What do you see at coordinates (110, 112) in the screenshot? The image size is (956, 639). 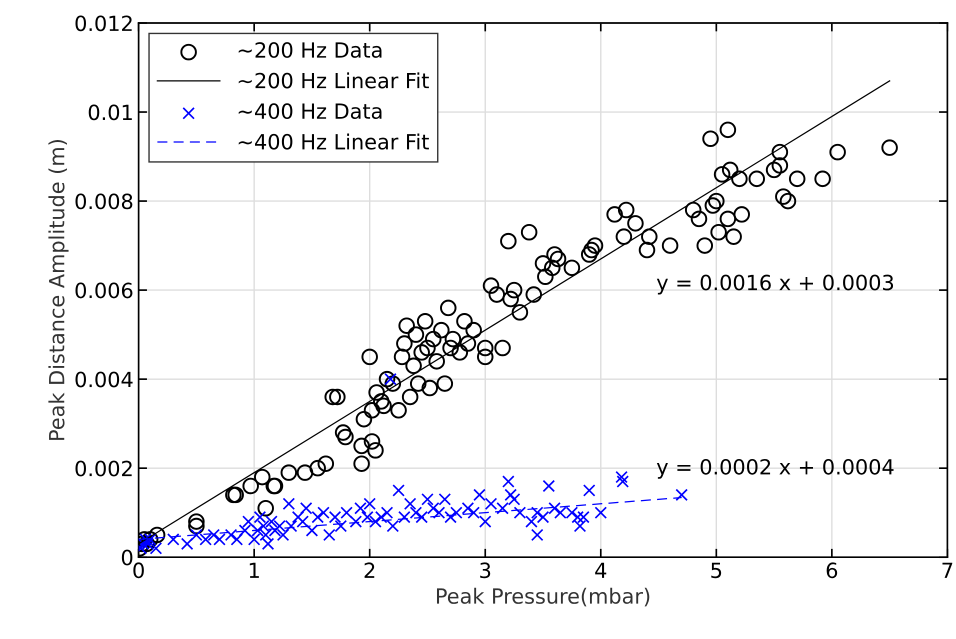 I see `y-tick-label: 0.01` at bounding box center [110, 112].